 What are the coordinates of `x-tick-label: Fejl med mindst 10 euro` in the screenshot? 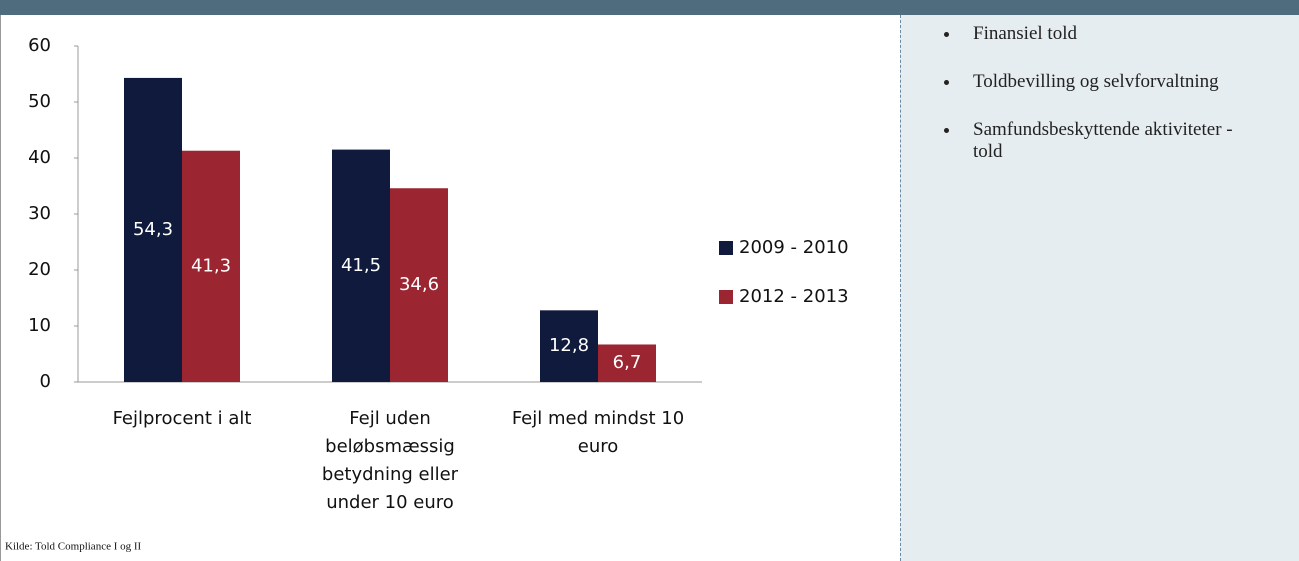 It's located at (598, 432).